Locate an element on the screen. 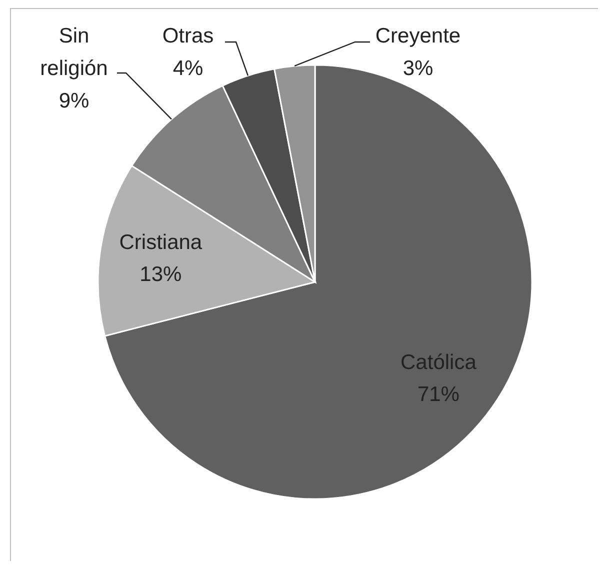  data-label: 9% is located at coordinates (74, 100).